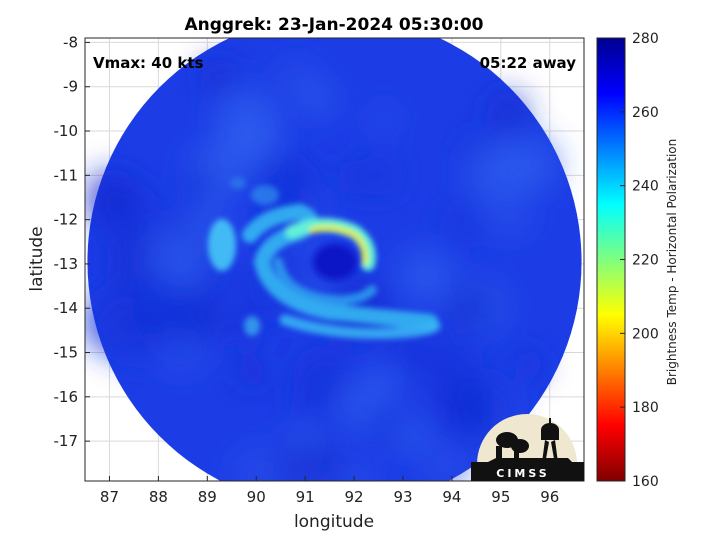 The height and width of the screenshot is (540, 720). I want to click on western-rainband-south, so click(252, 326).